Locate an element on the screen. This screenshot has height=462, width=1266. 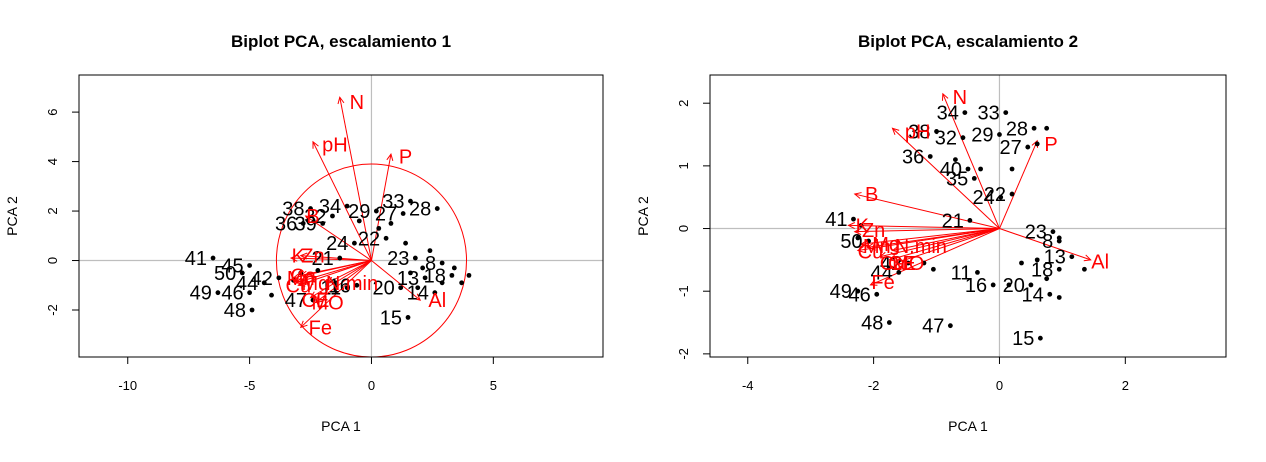
site-label: 46 is located at coordinates (860, 295).